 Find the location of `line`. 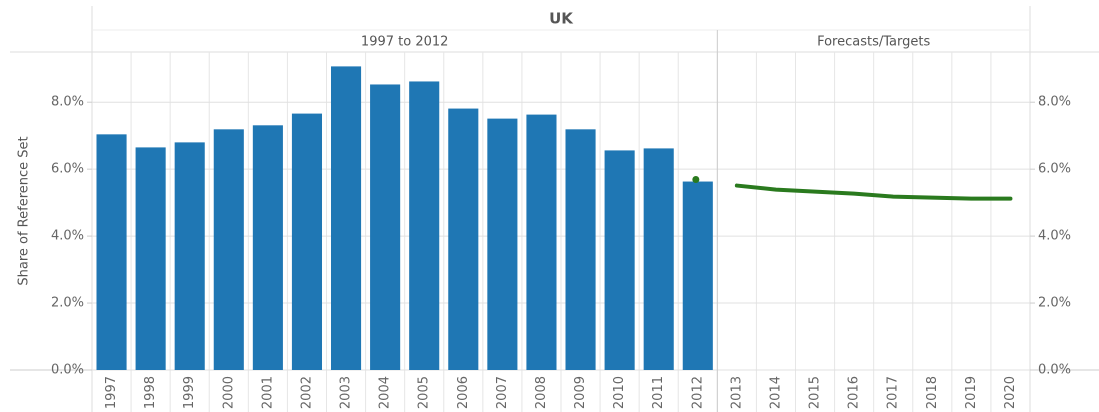

line is located at coordinates (873, 192).